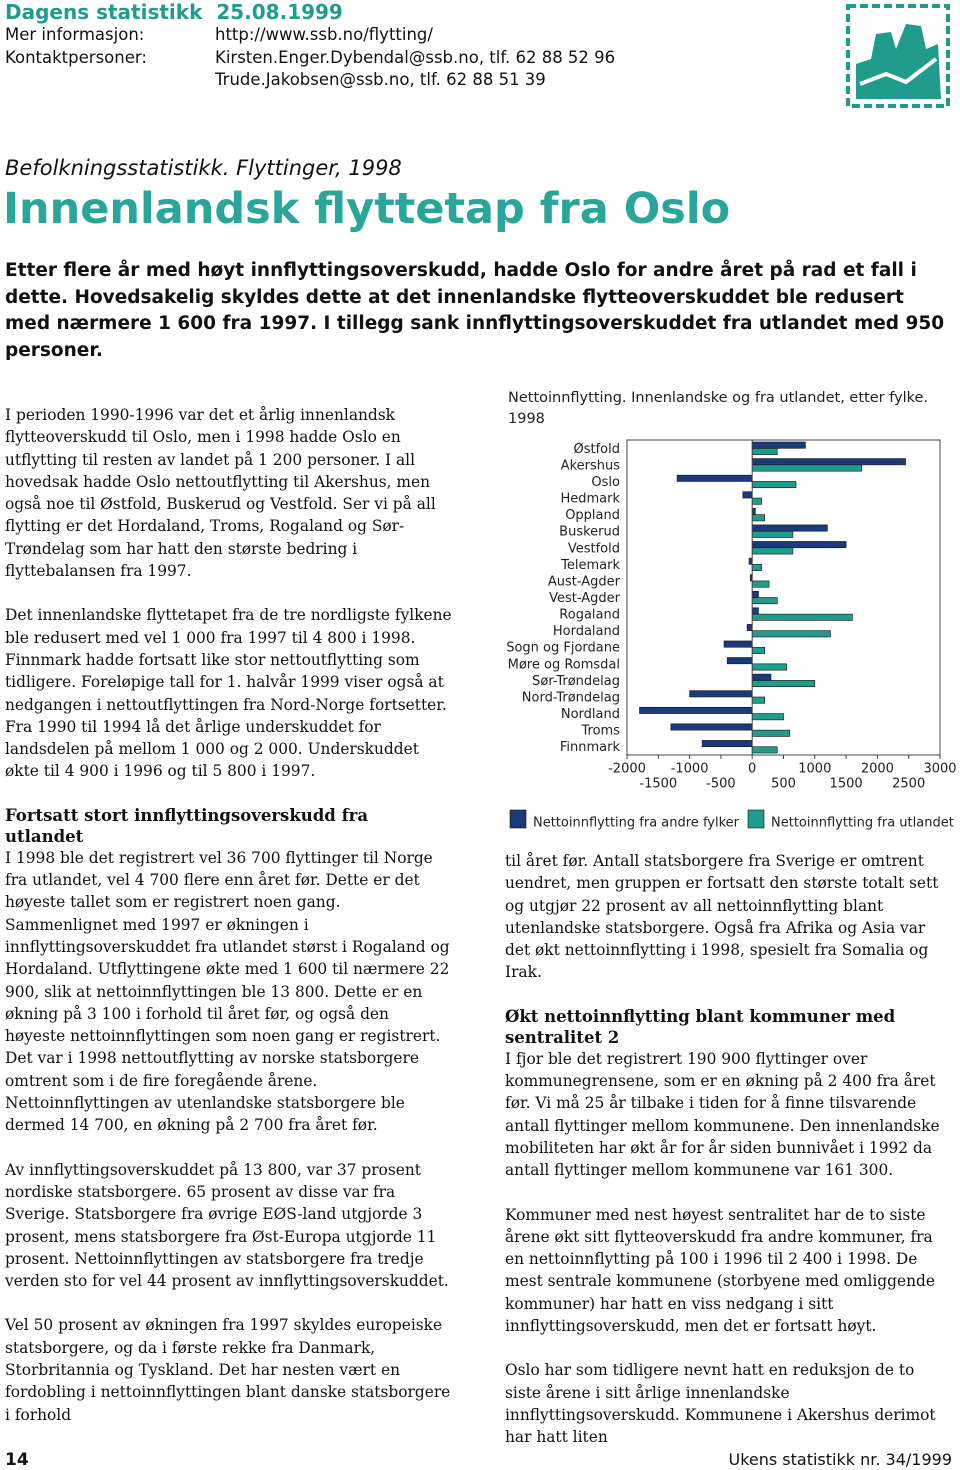 The width and height of the screenshot is (960, 1470). Describe the element at coordinates (591, 465) in the screenshot. I see `category-label: Akershus` at that location.